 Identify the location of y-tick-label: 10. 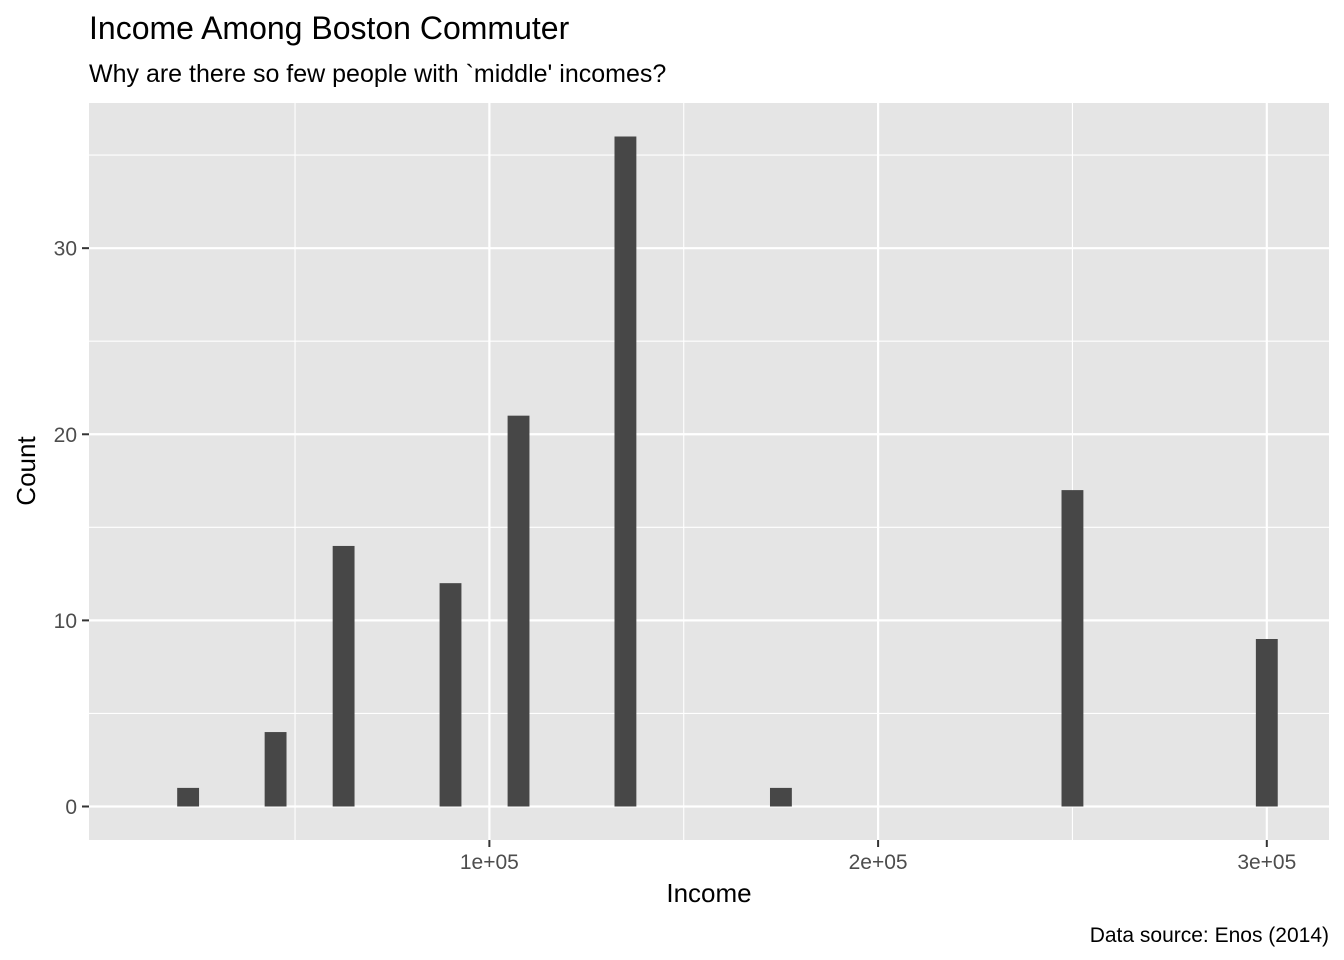
(65, 621).